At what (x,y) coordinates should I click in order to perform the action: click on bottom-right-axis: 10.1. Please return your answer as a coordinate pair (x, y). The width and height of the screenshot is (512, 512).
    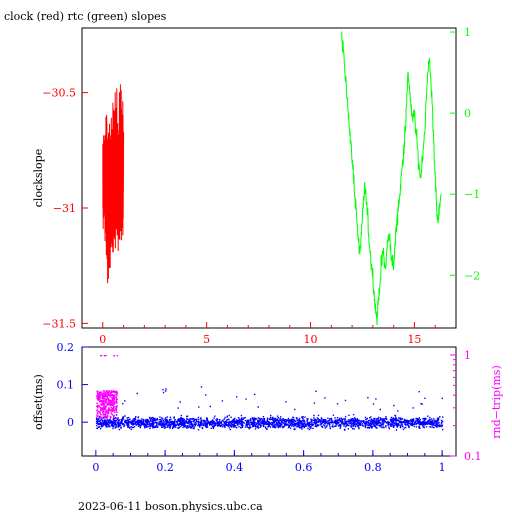
    Looking at the image, I should click on (466, 406).